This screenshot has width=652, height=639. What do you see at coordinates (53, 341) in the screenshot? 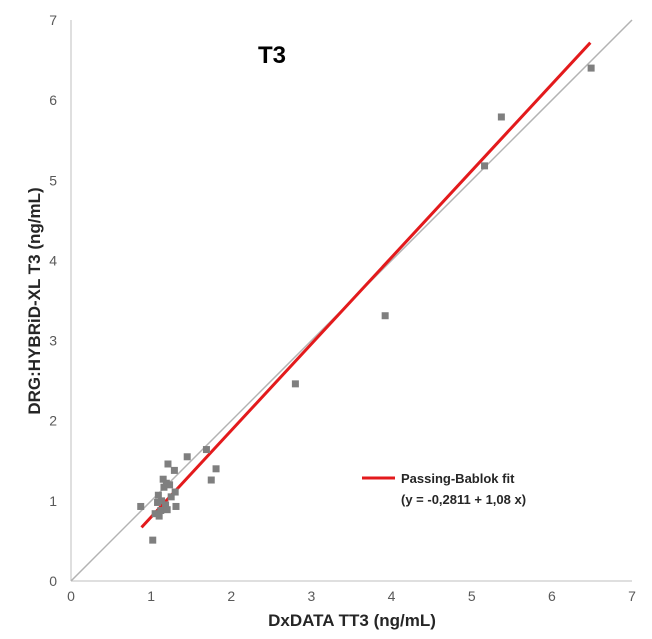
I see `y-tick-label: 3` at bounding box center [53, 341].